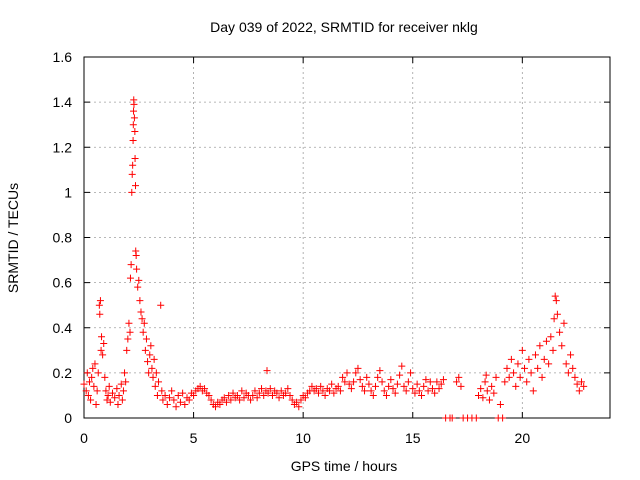 Image resolution: width=640 pixels, height=480 pixels. I want to click on y-tick-label: 1.4, so click(63, 102).